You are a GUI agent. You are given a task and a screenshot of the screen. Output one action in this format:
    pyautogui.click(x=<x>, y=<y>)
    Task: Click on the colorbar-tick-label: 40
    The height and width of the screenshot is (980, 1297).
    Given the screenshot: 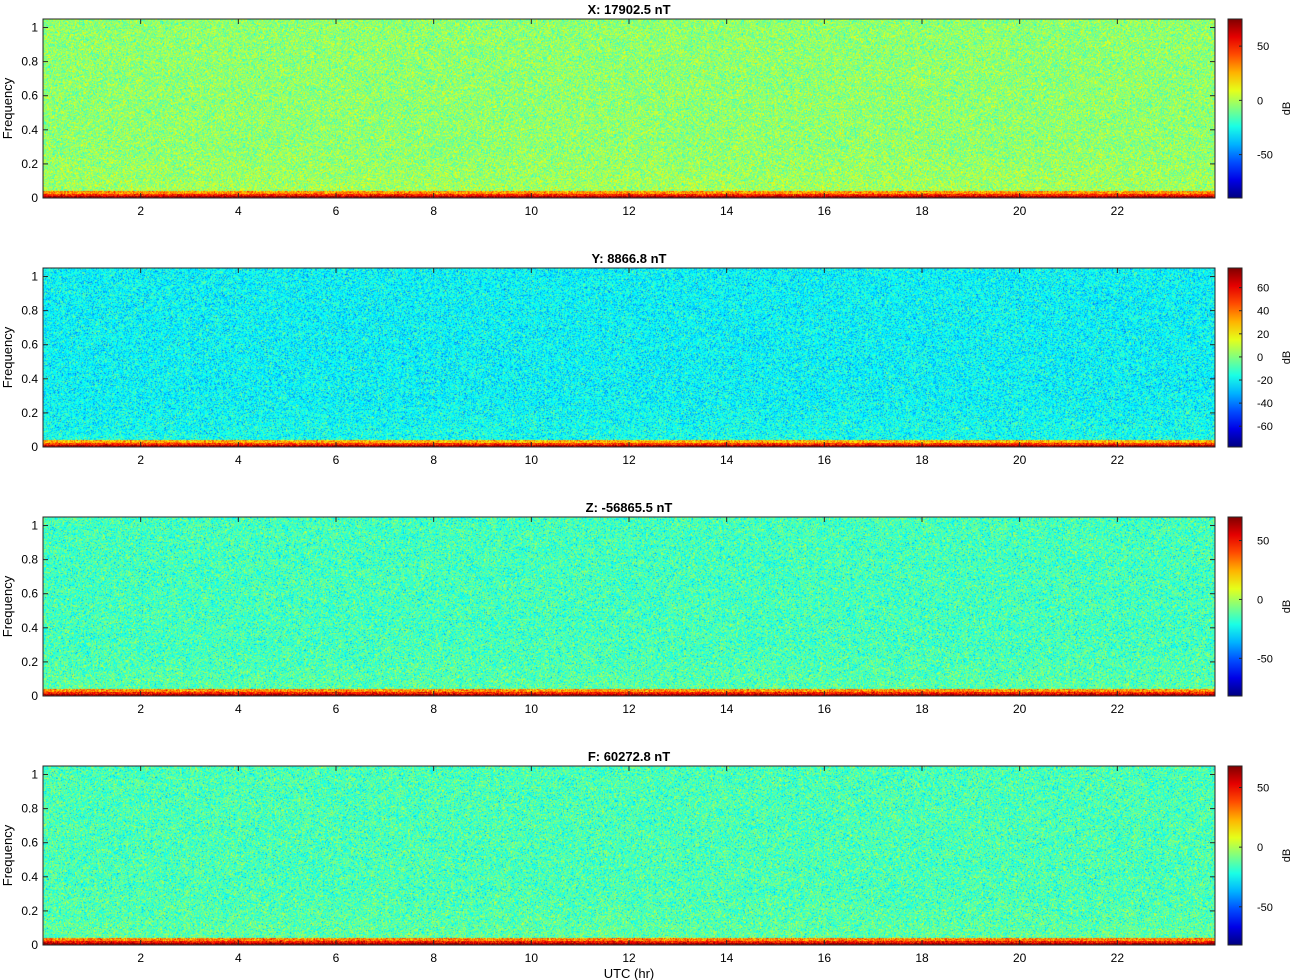 What is the action you would take?
    pyautogui.click(x=1263, y=312)
    